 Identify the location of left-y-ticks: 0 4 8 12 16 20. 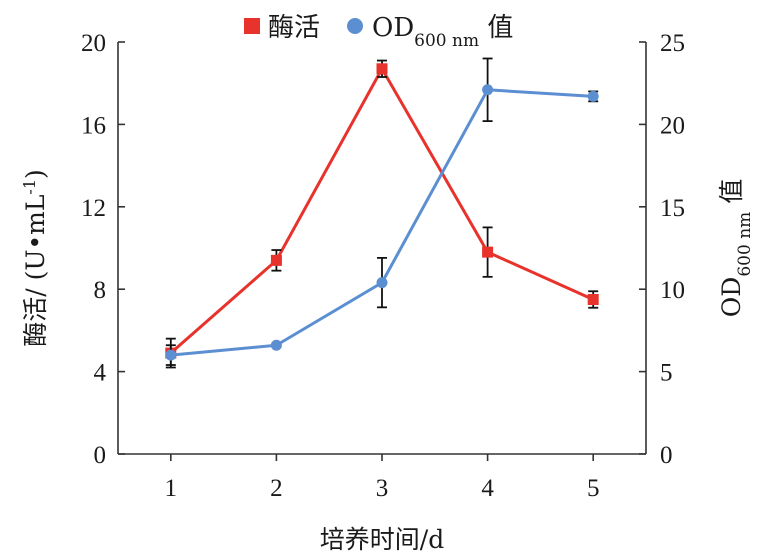
(103, 249).